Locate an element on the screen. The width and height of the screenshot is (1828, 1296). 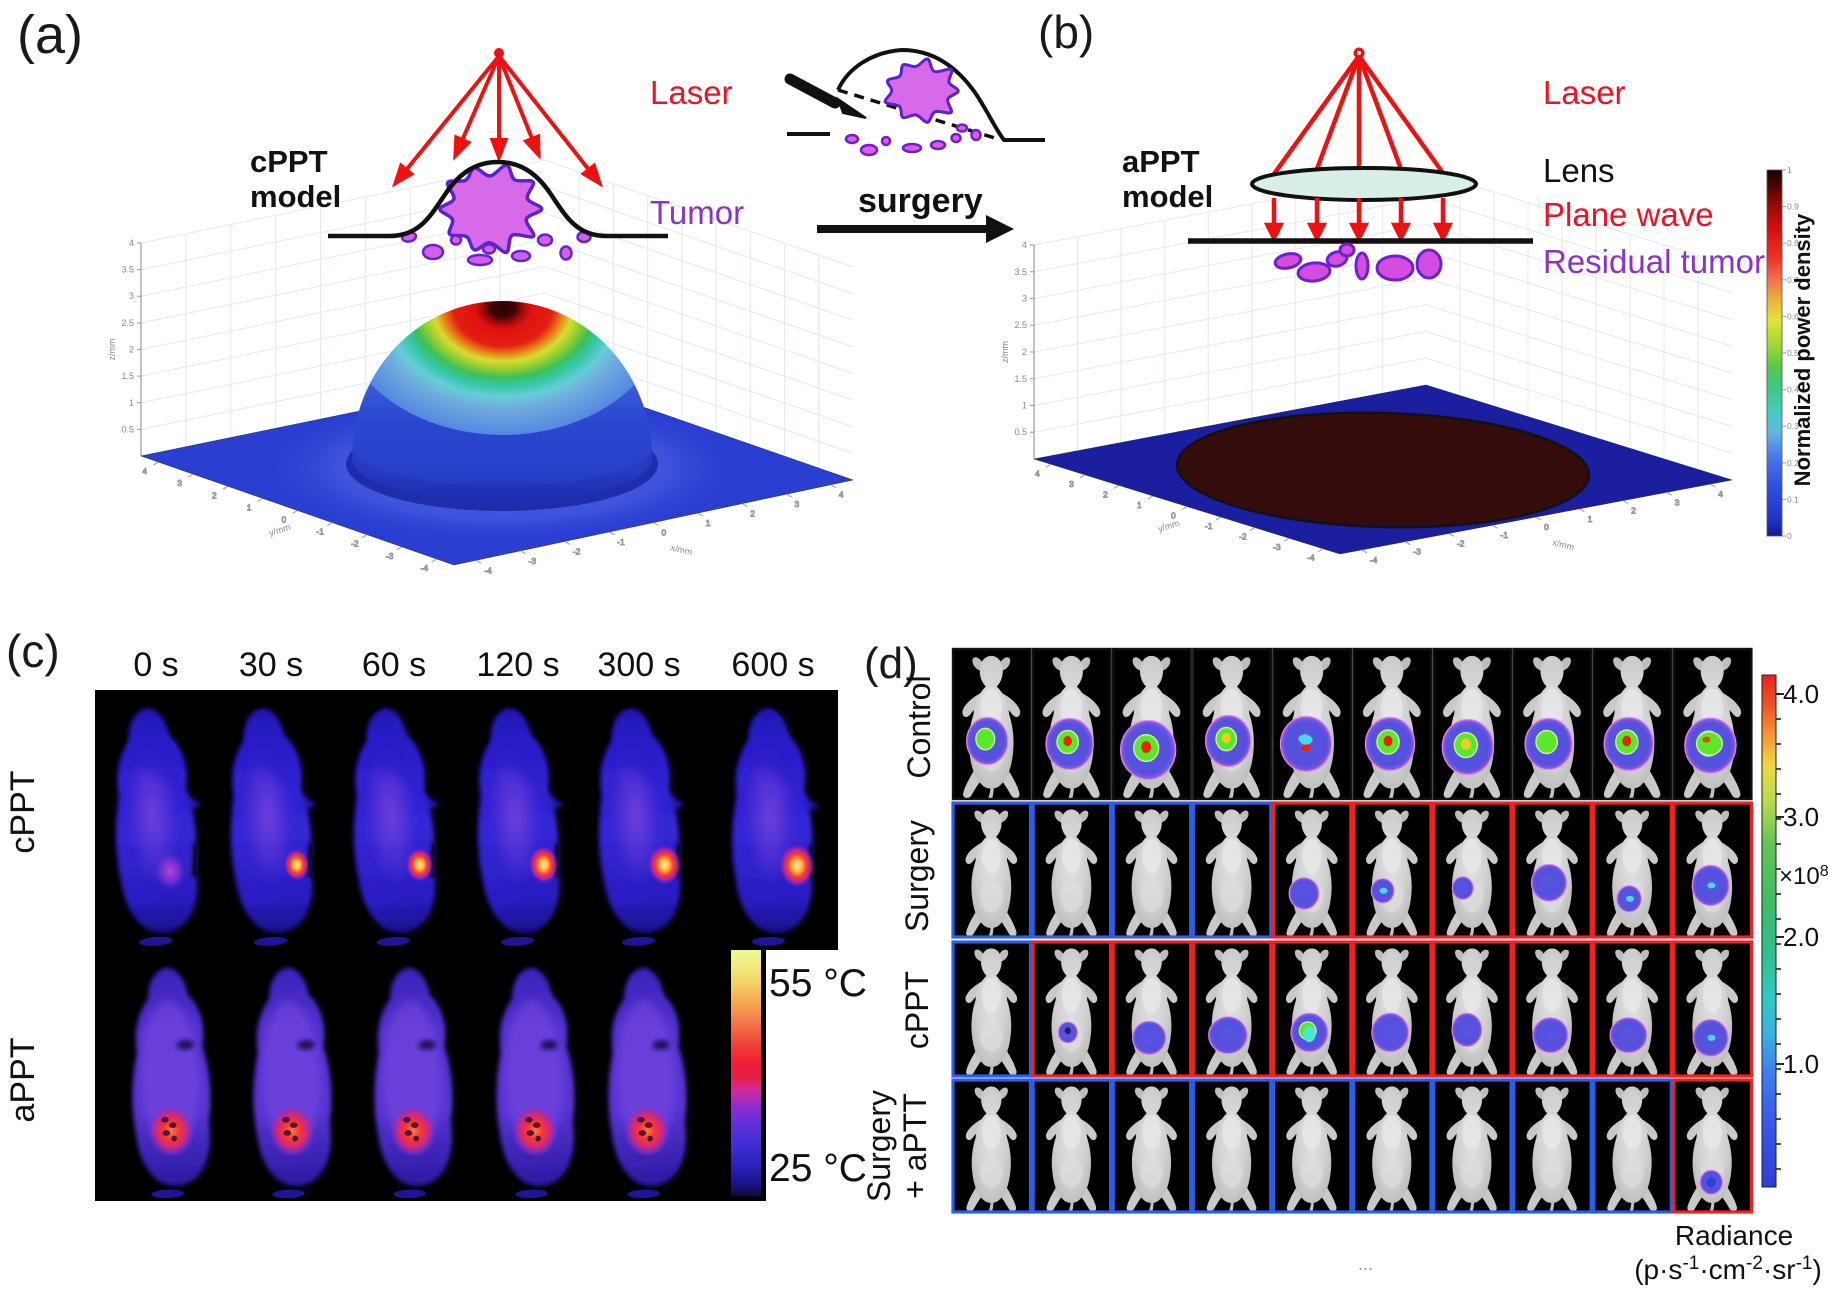
svg-text: 0.2 is located at coordinates (1793, 463).